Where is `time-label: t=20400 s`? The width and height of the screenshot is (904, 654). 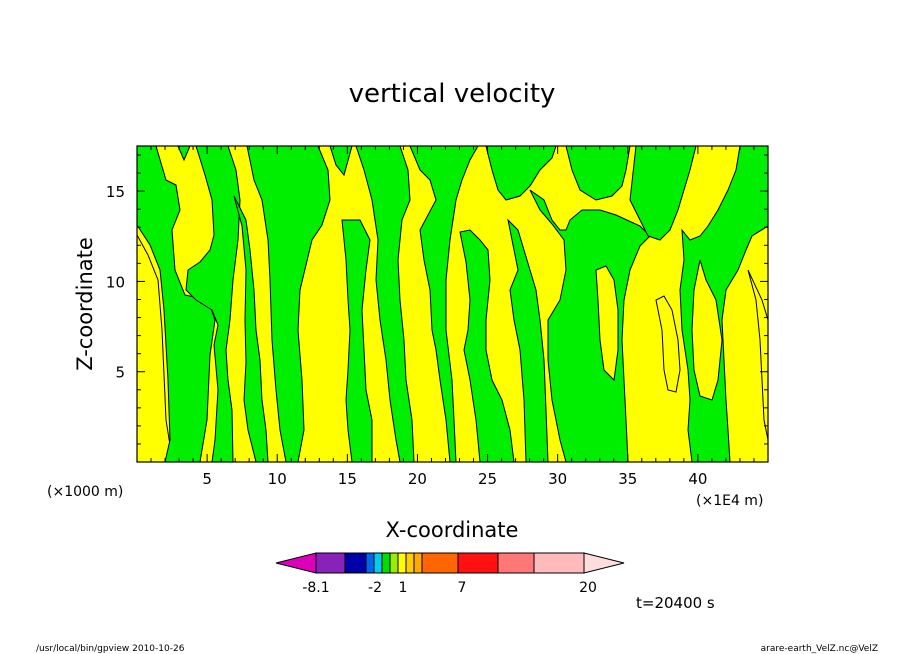 time-label: t=20400 s is located at coordinates (675, 603).